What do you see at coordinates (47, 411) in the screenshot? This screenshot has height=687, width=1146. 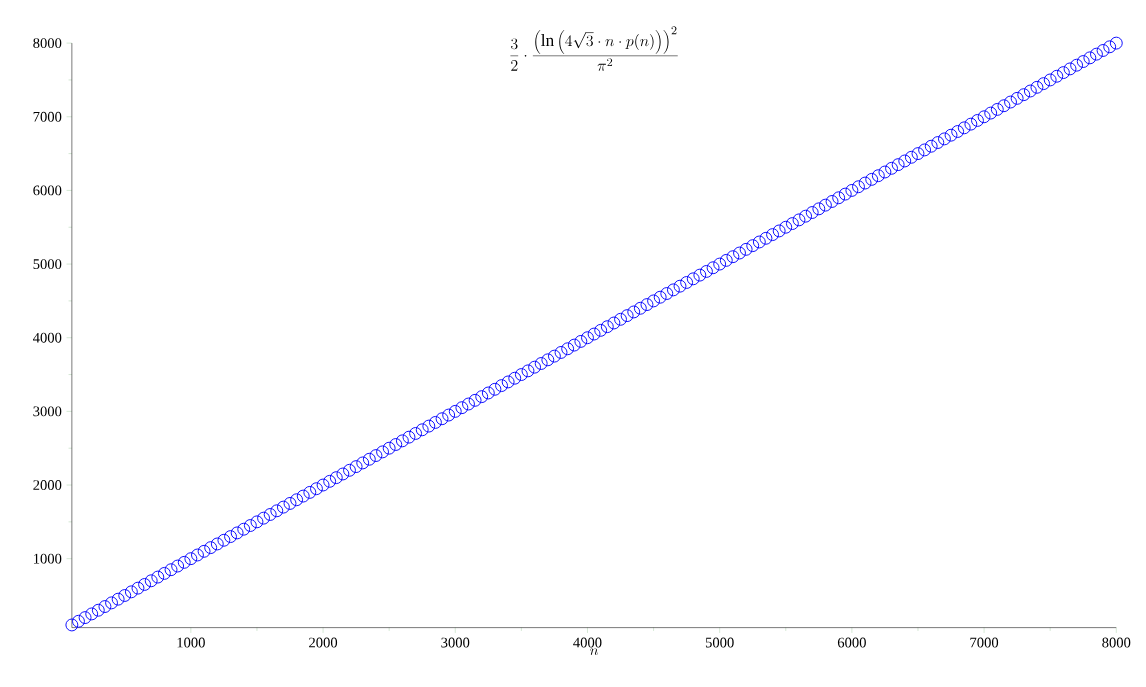 I see `y-tick-label: 3000` at bounding box center [47, 411].